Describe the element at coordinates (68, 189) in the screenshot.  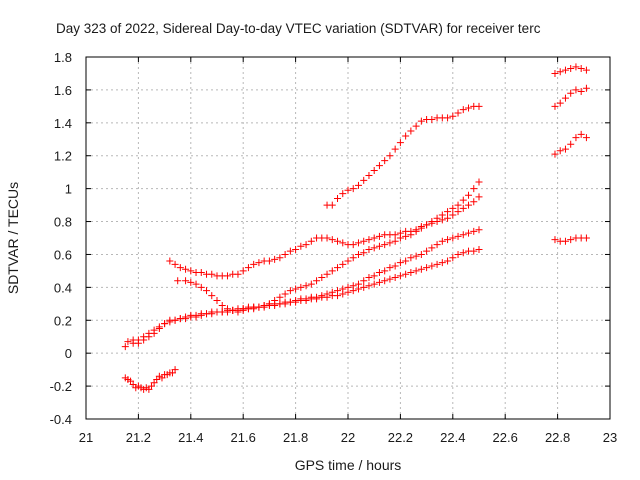
I see `y-tick-label: 1` at that location.